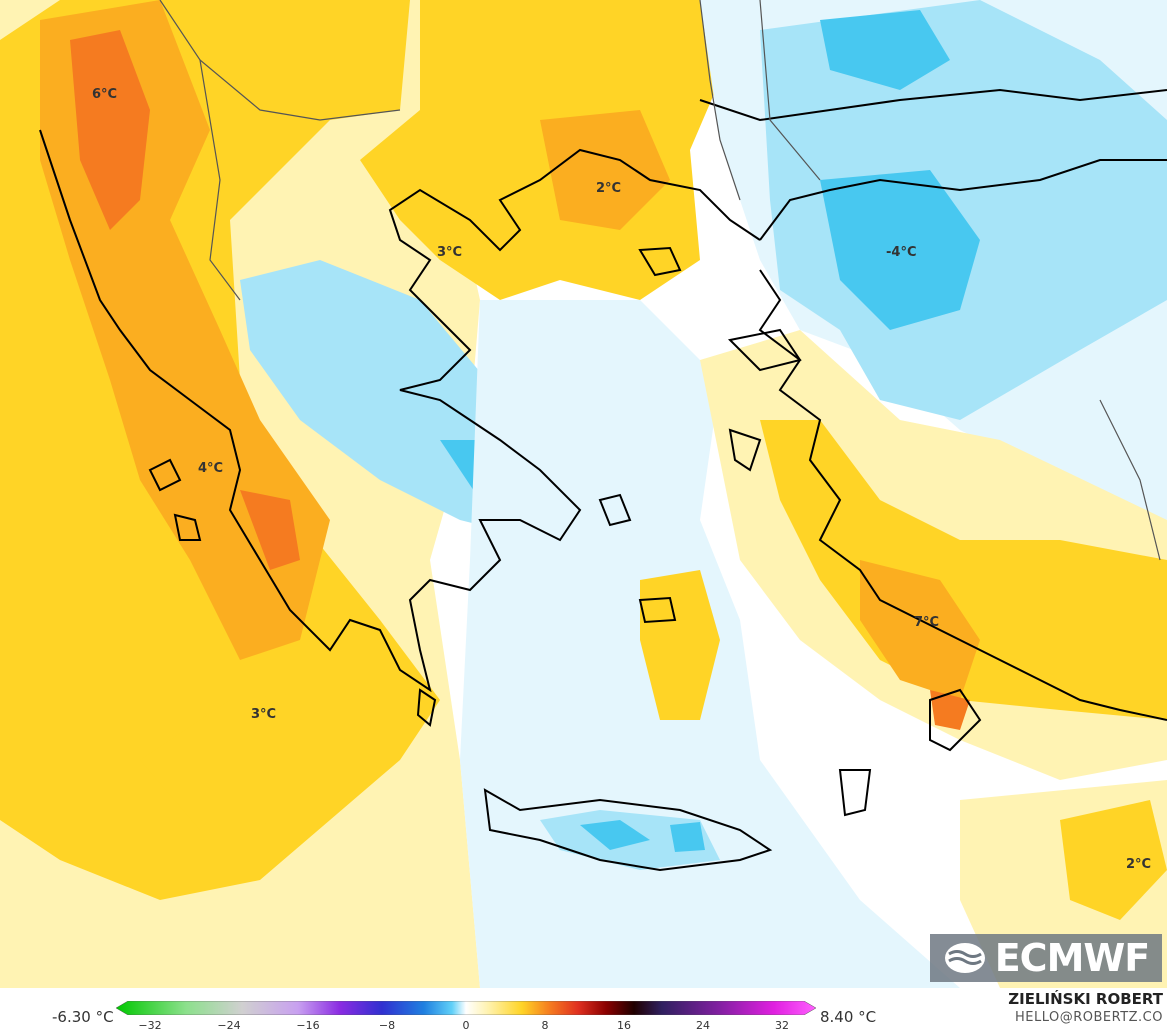 The height and width of the screenshot is (1035, 1167). Describe the element at coordinates (680, 645) in the screenshot. I see `warm-region-cyclades` at that location.